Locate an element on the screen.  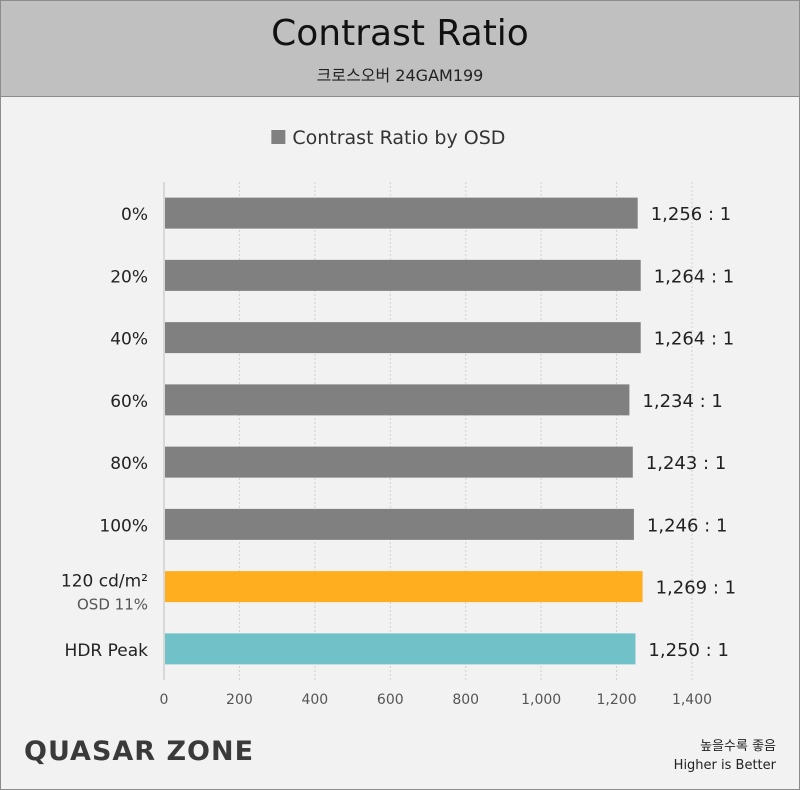
x-tick-label: 1,000 is located at coordinates (541, 700).